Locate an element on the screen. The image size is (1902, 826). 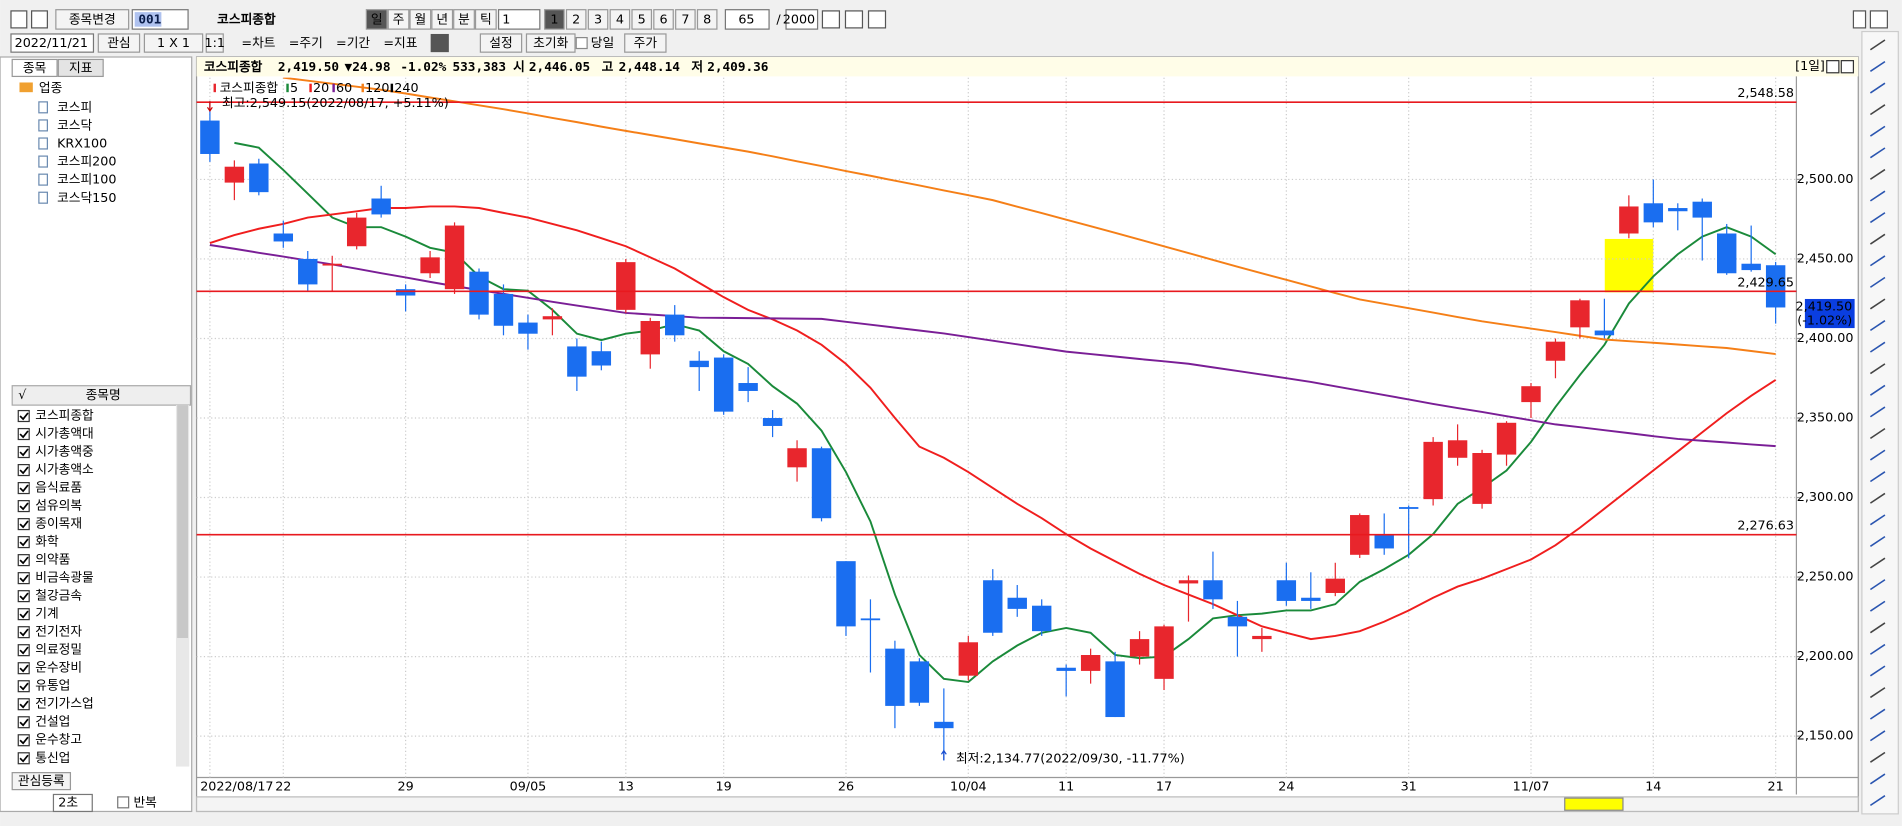
page-button-label: 5 is located at coordinates (642, 20).